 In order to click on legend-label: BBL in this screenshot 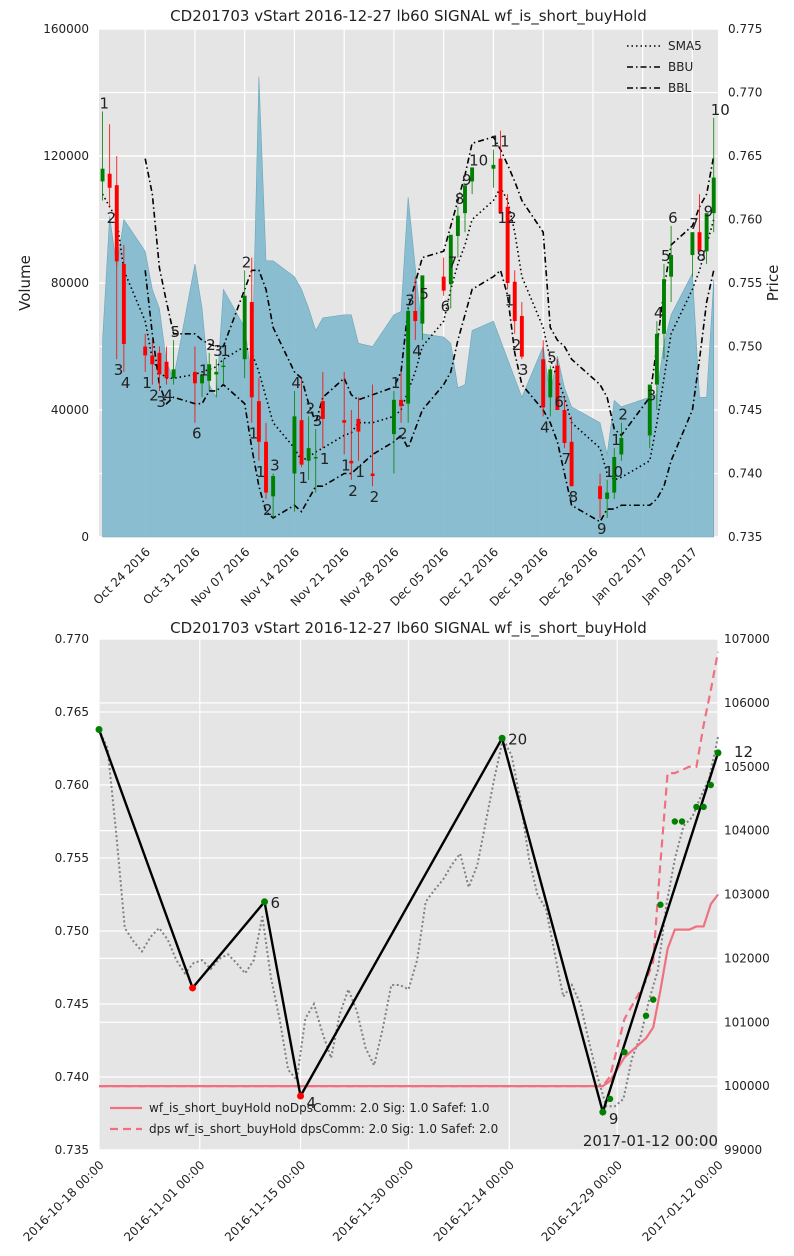, I will do `click(679, 88)`.